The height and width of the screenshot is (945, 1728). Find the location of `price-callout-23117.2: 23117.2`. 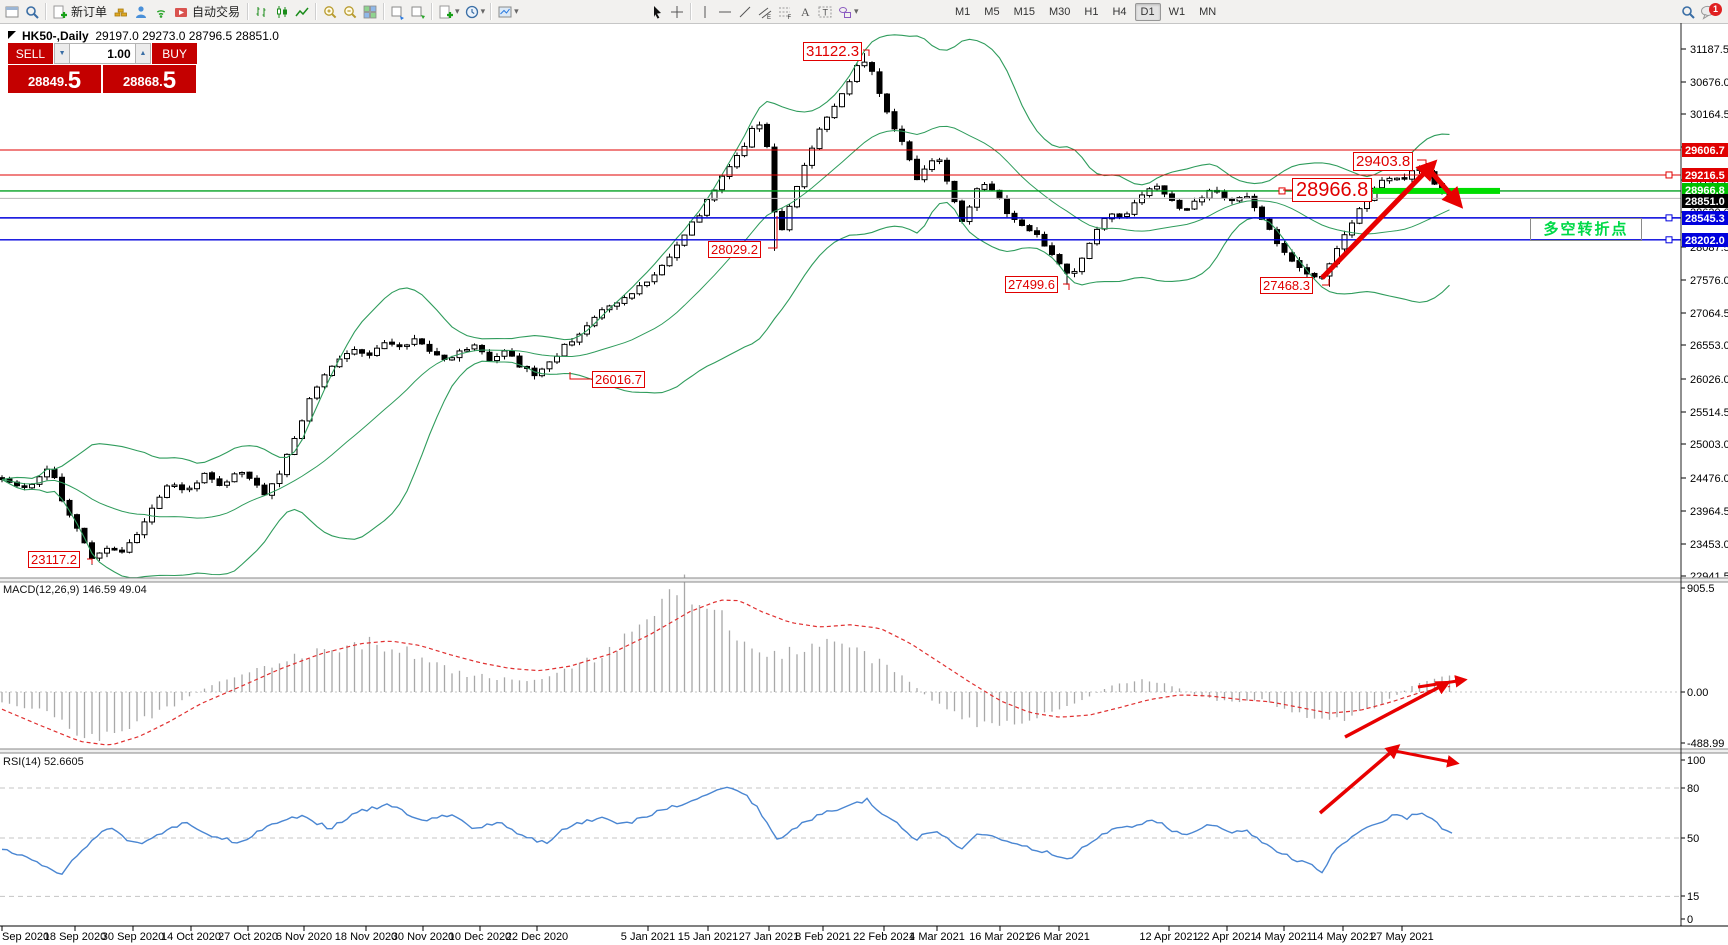

price-callout-23117.2: 23117.2 is located at coordinates (54, 559).